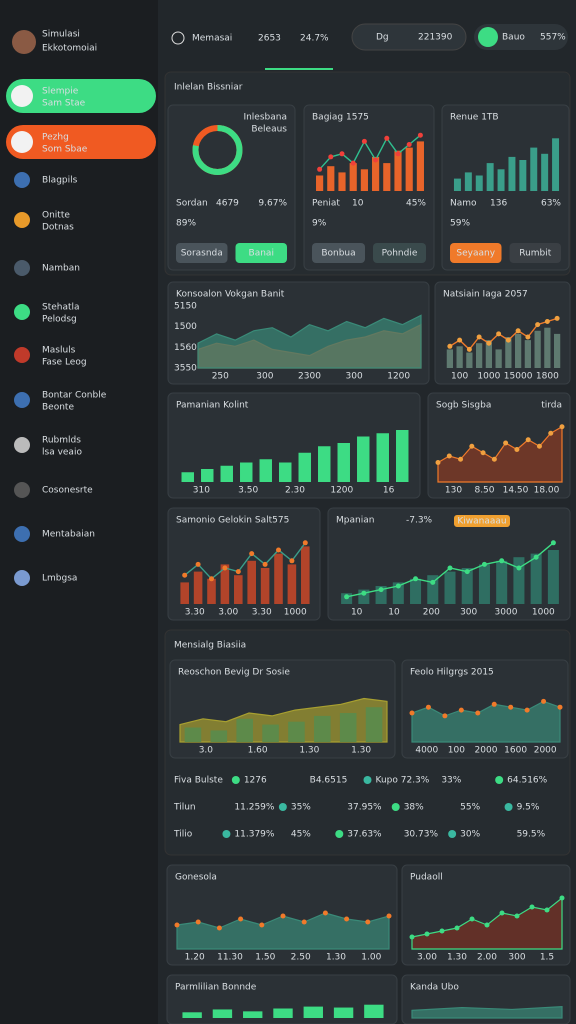  What do you see at coordinates (67, 491) in the screenshot?
I see `nav-label: Cosonesrte` at bounding box center [67, 491].